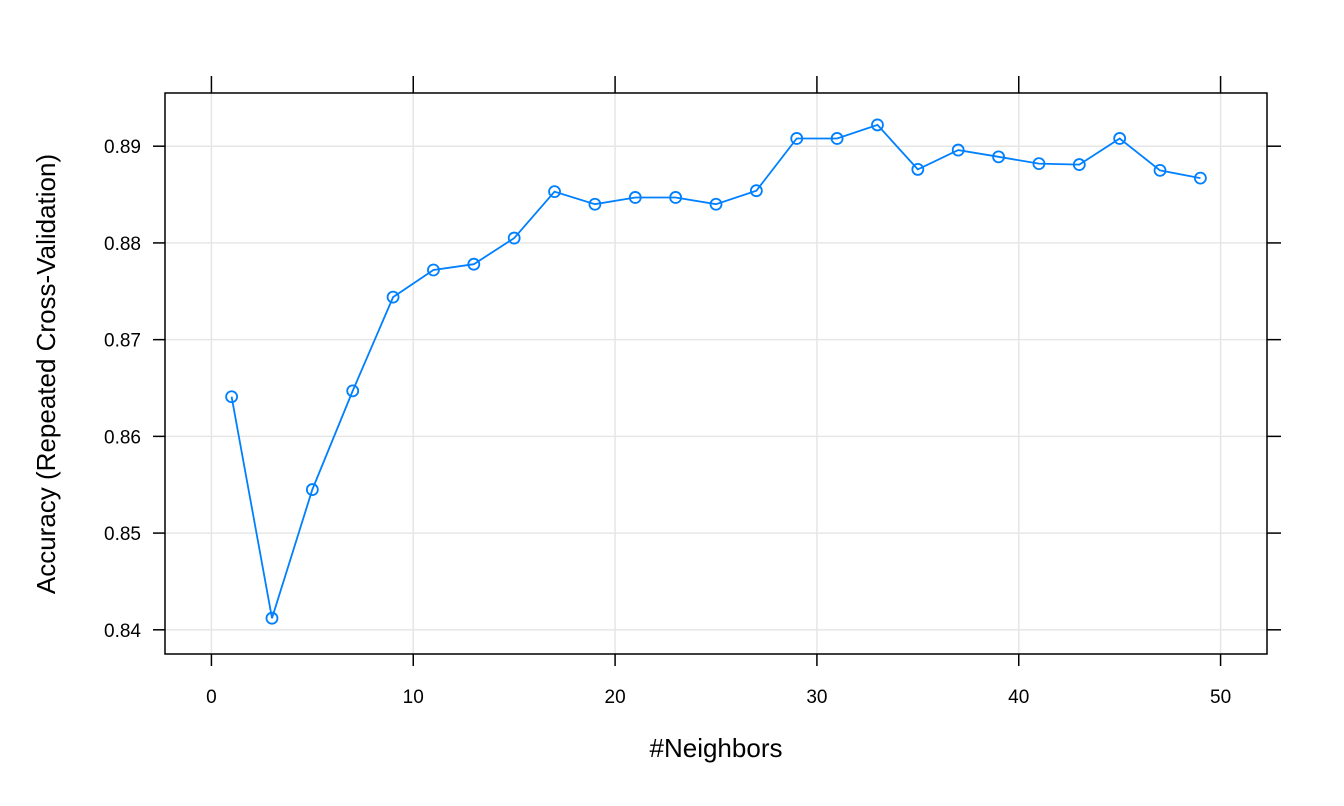 The image size is (1344, 806). What do you see at coordinates (1018, 697) in the screenshot?
I see `x-tick-label: 40` at bounding box center [1018, 697].